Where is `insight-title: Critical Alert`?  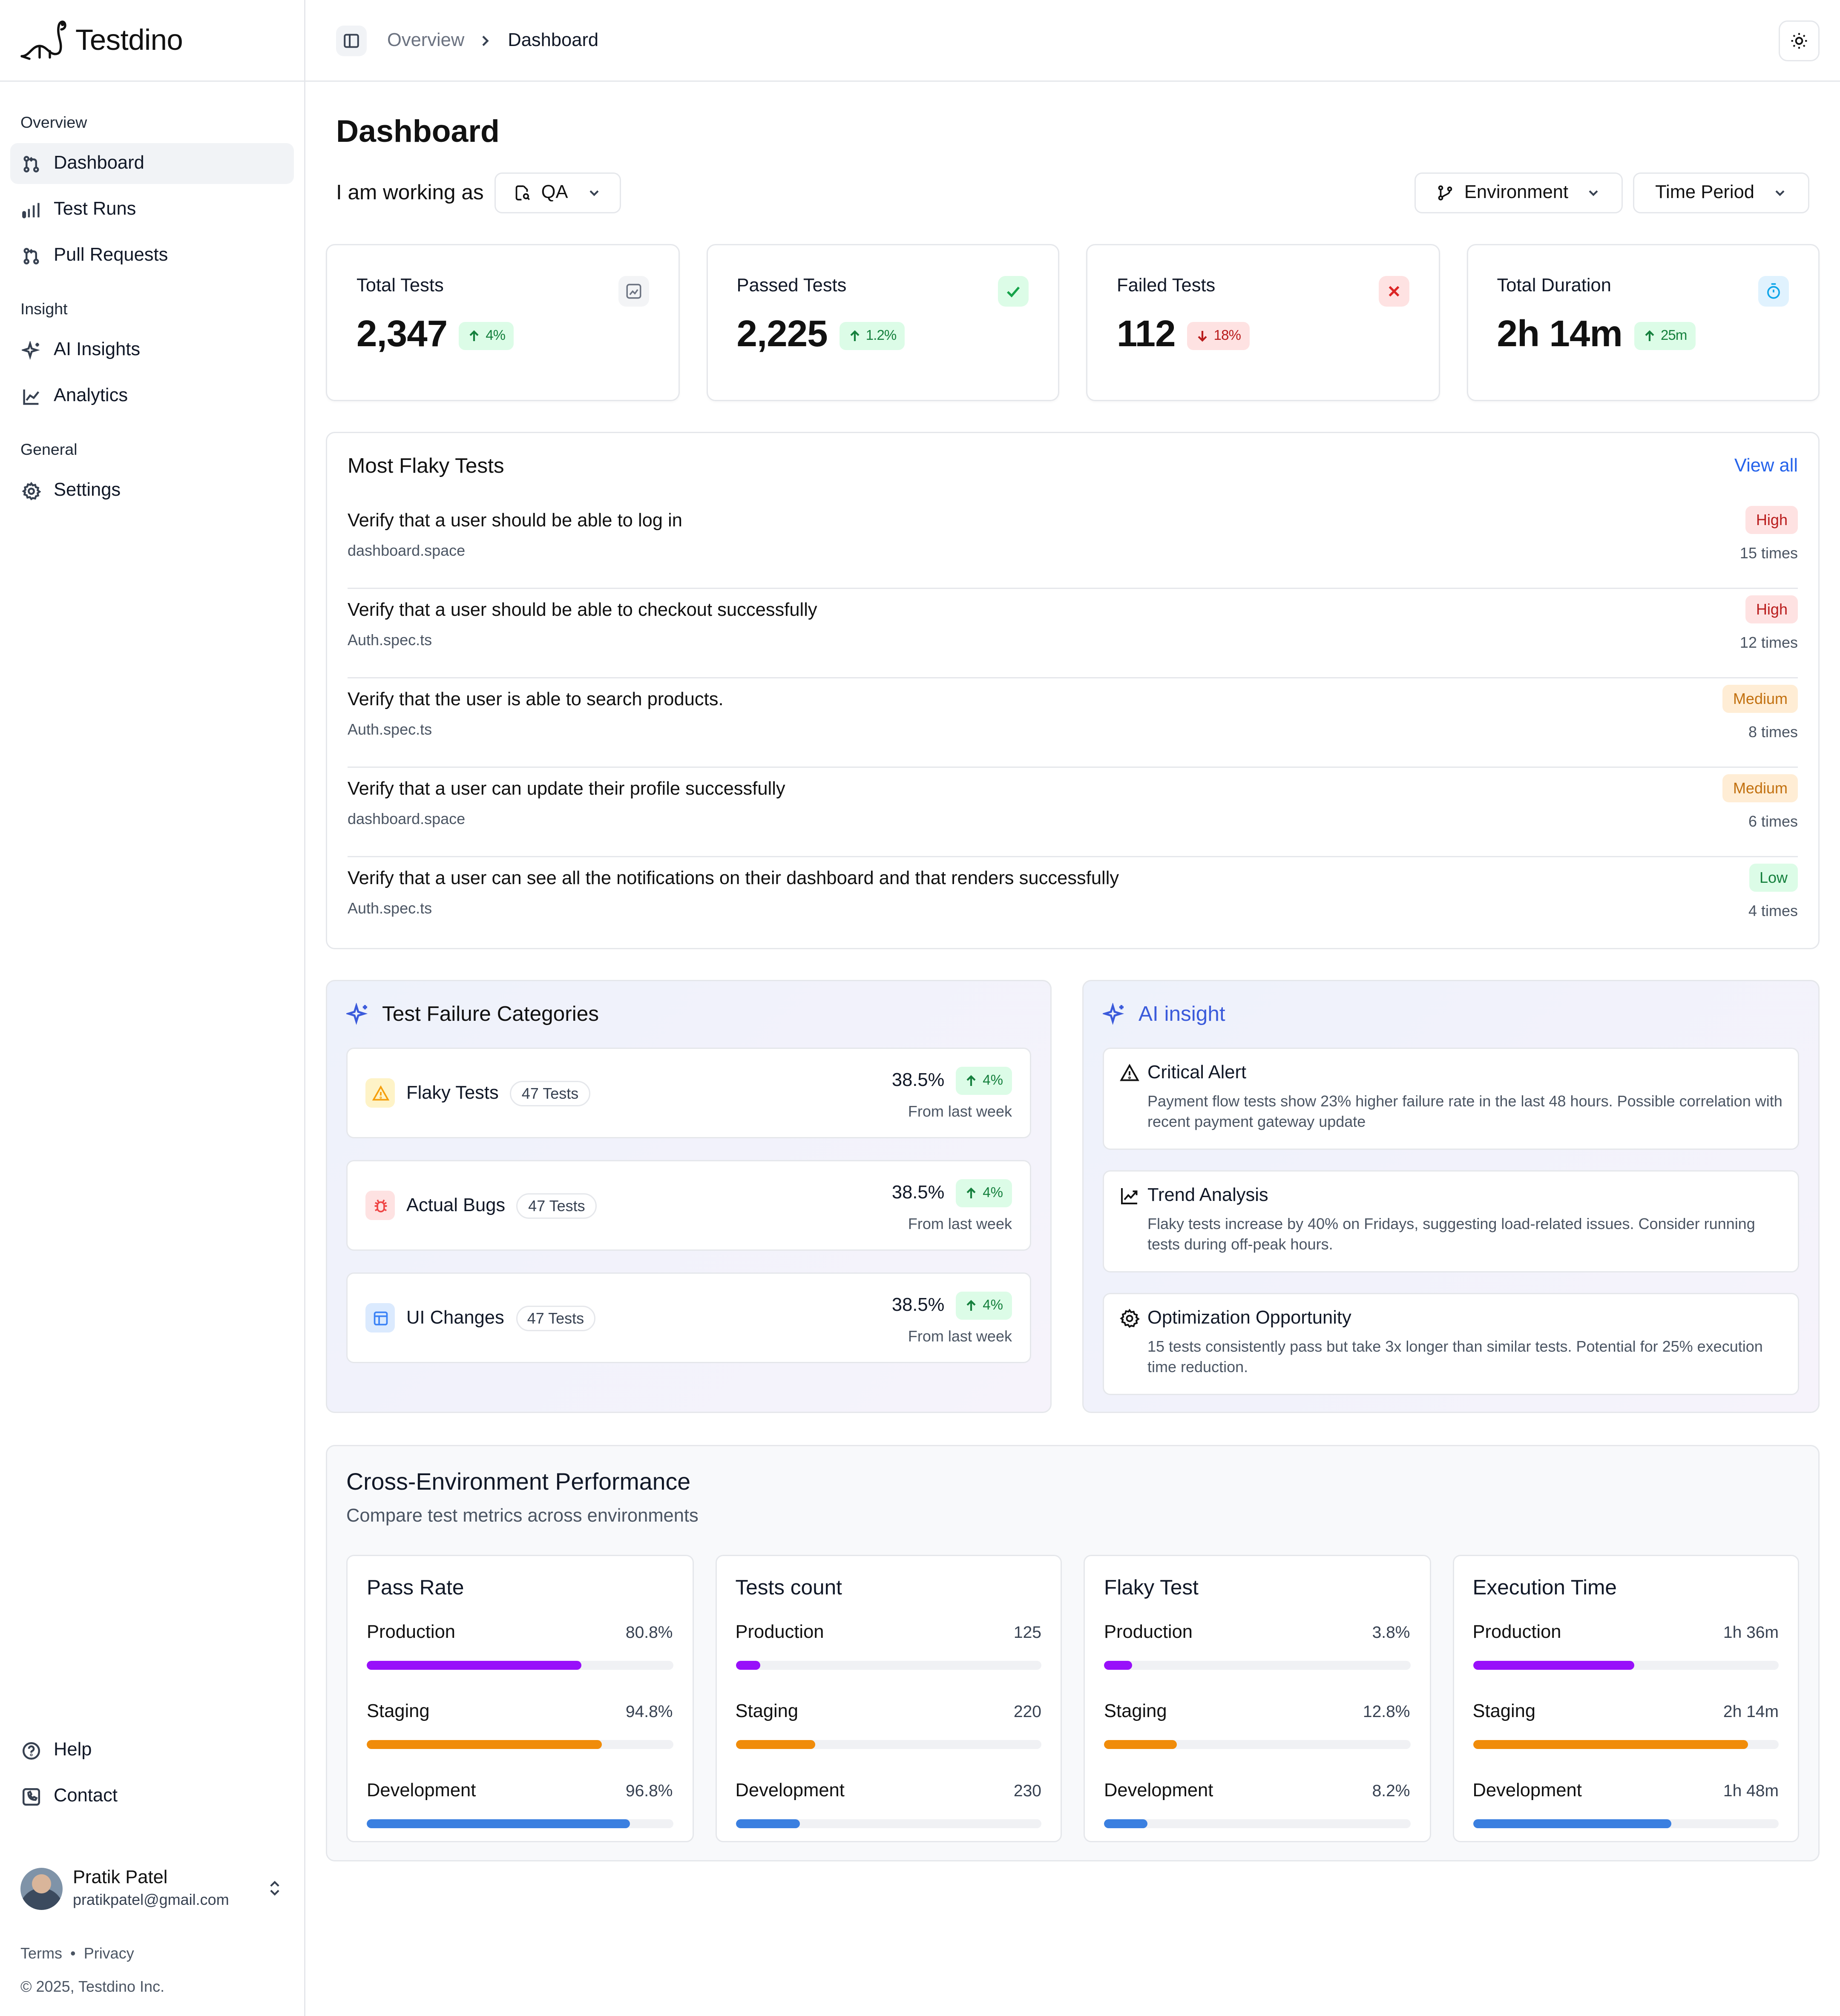
insight-title: Critical Alert is located at coordinates (1197, 1073).